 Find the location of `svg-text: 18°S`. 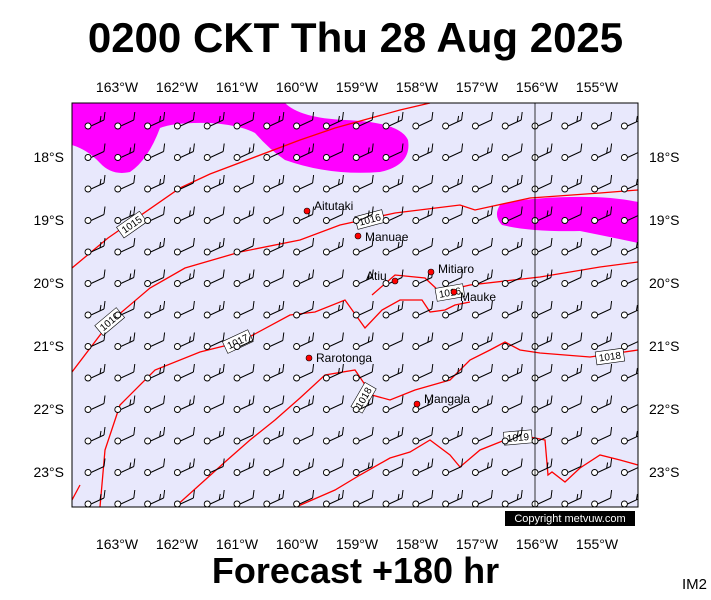

svg-text: 18°S is located at coordinates (48, 157).